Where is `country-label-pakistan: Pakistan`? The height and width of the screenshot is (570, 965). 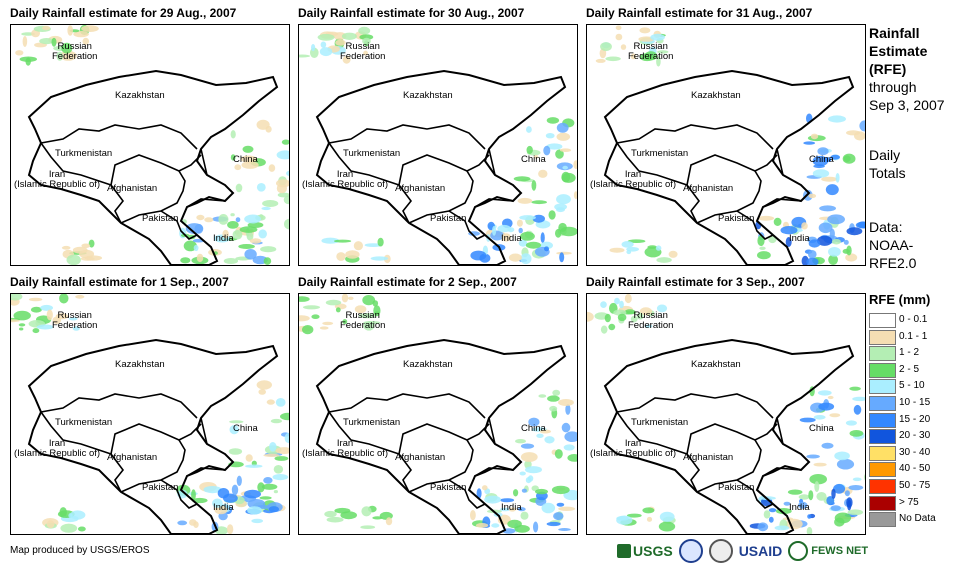 country-label-pakistan: Pakistan is located at coordinates (448, 218).